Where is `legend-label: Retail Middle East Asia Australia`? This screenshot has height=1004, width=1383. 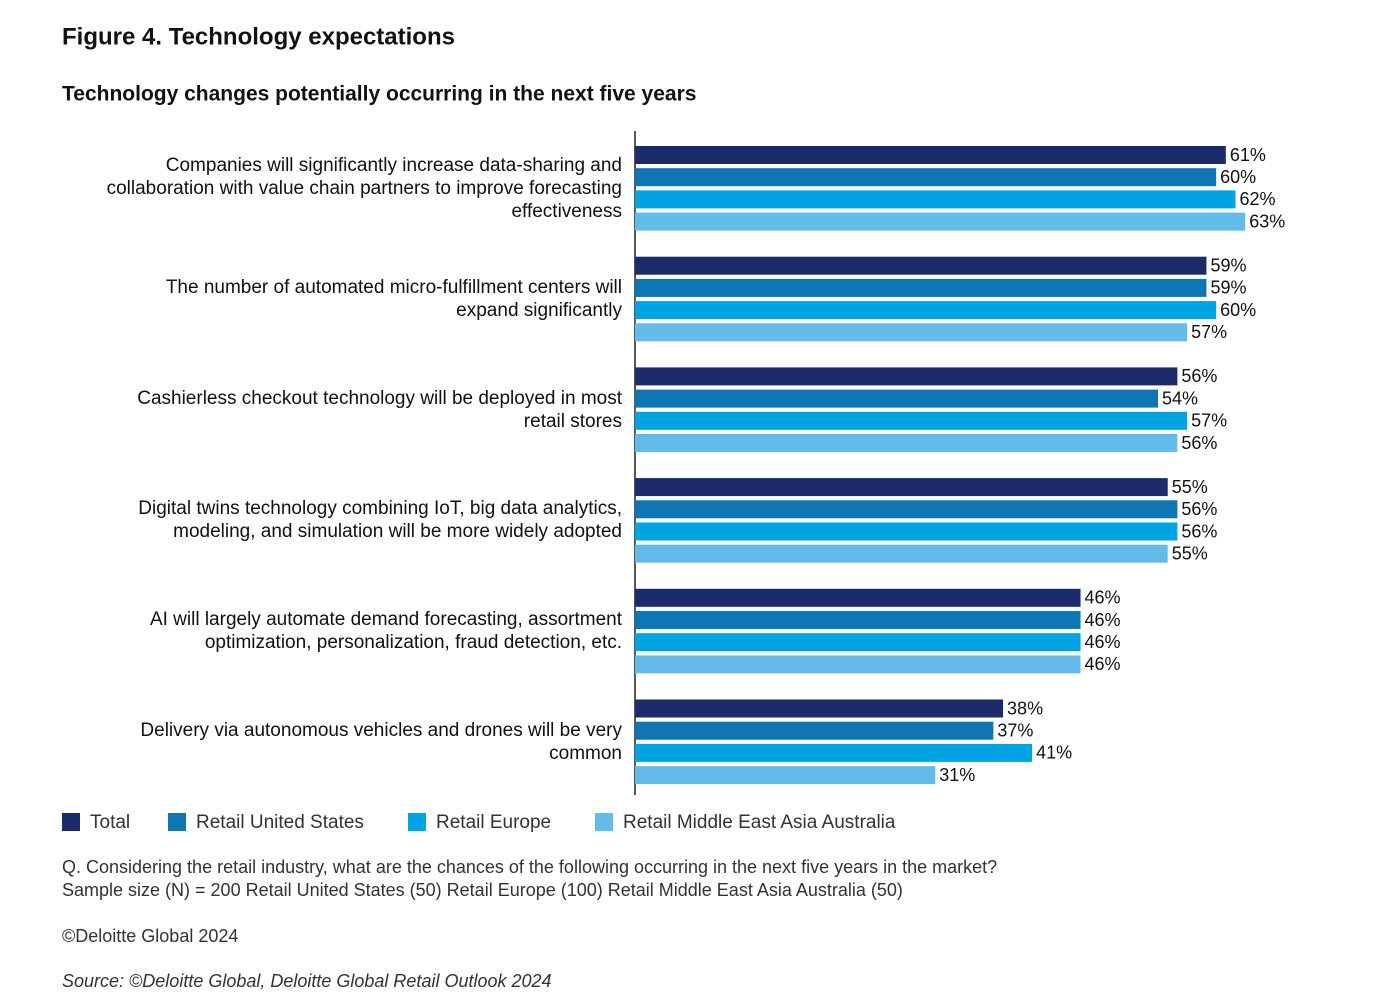
legend-label: Retail Middle East Asia Australia is located at coordinates (759, 822).